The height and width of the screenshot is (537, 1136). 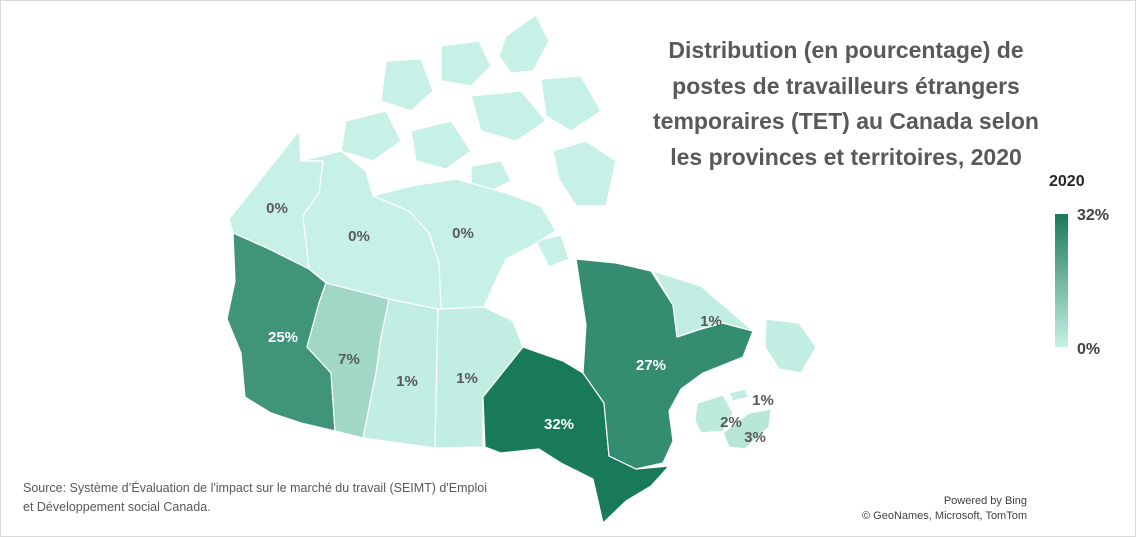 What do you see at coordinates (714, 414) in the screenshot?
I see `region-new-brunswick` at bounding box center [714, 414].